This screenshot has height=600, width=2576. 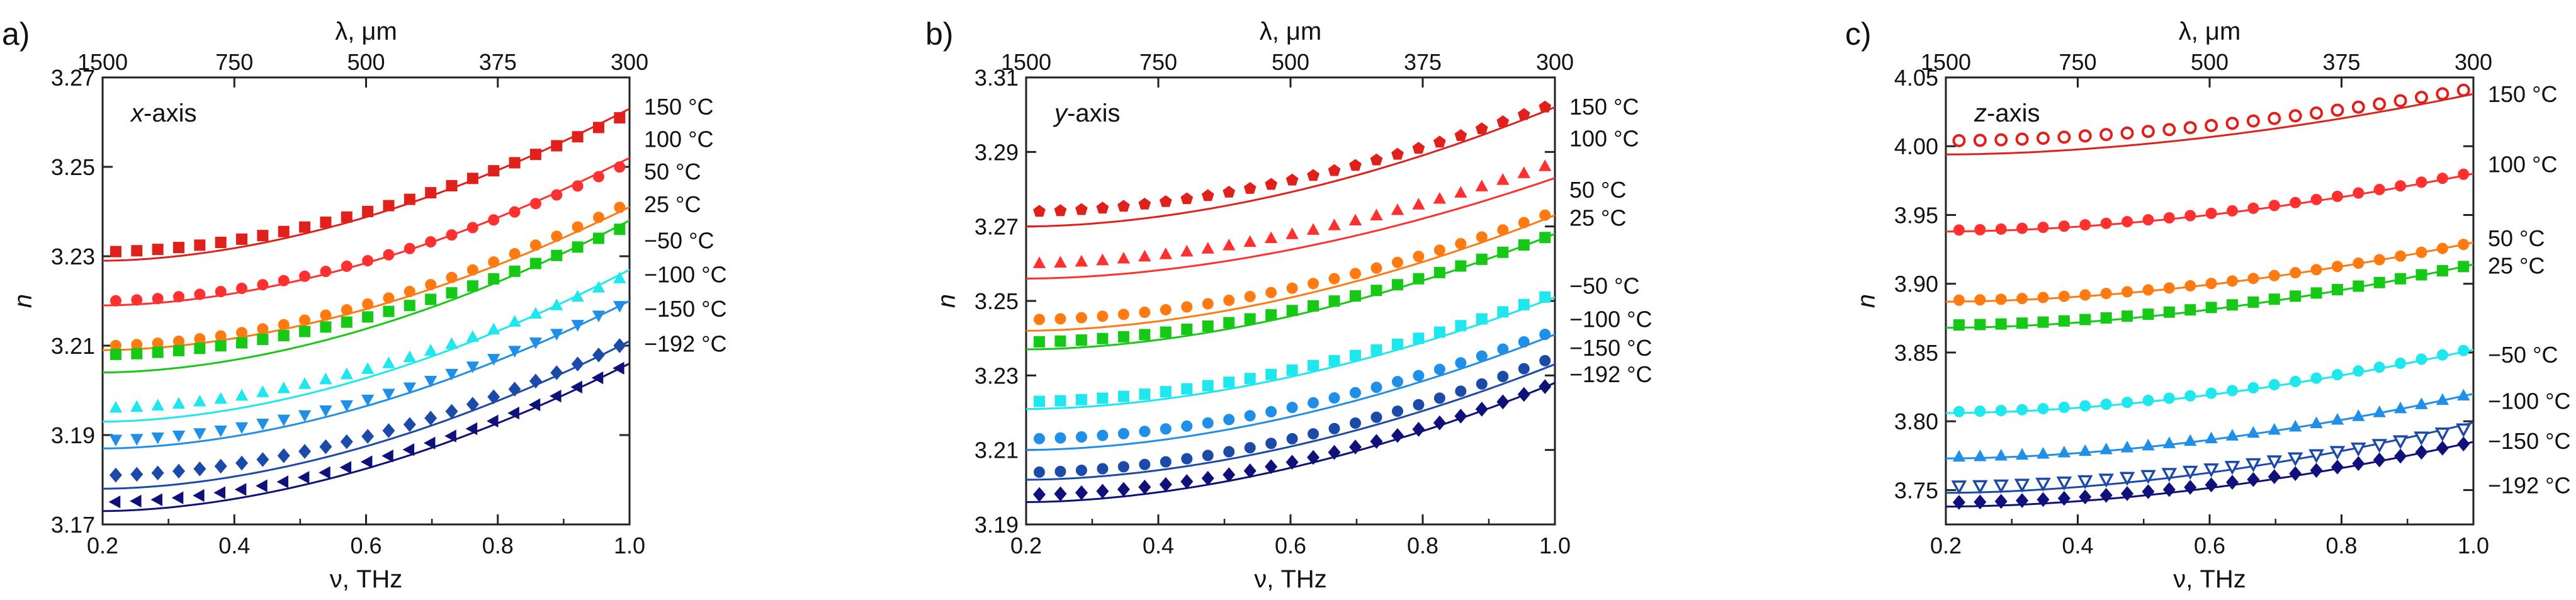 What do you see at coordinates (2341, 62) in the screenshot?
I see `top-tick-label: 375` at bounding box center [2341, 62].